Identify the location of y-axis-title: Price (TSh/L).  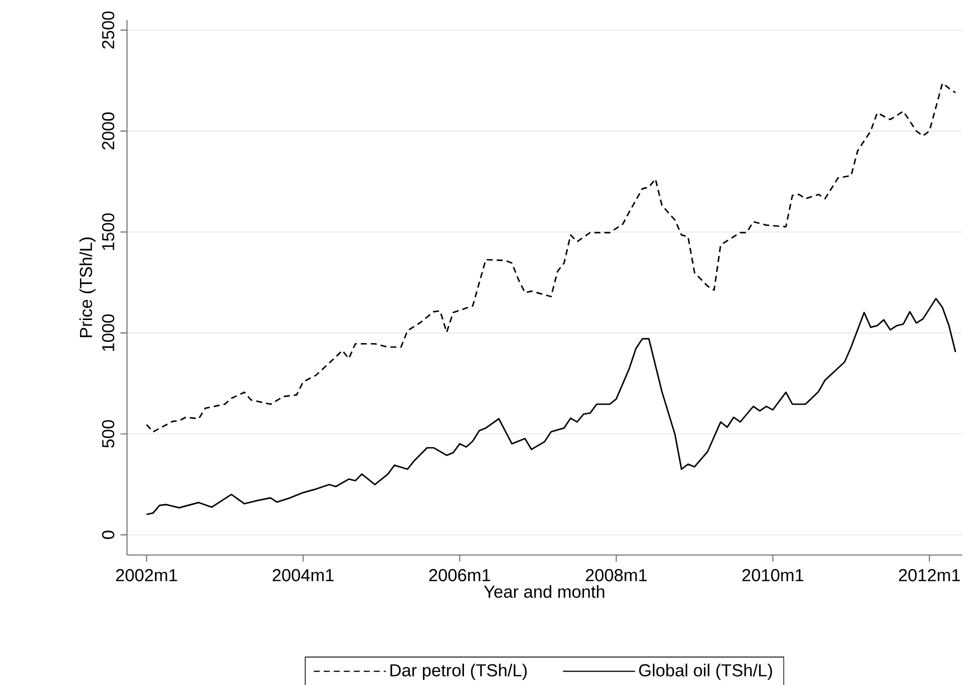
(87, 288).